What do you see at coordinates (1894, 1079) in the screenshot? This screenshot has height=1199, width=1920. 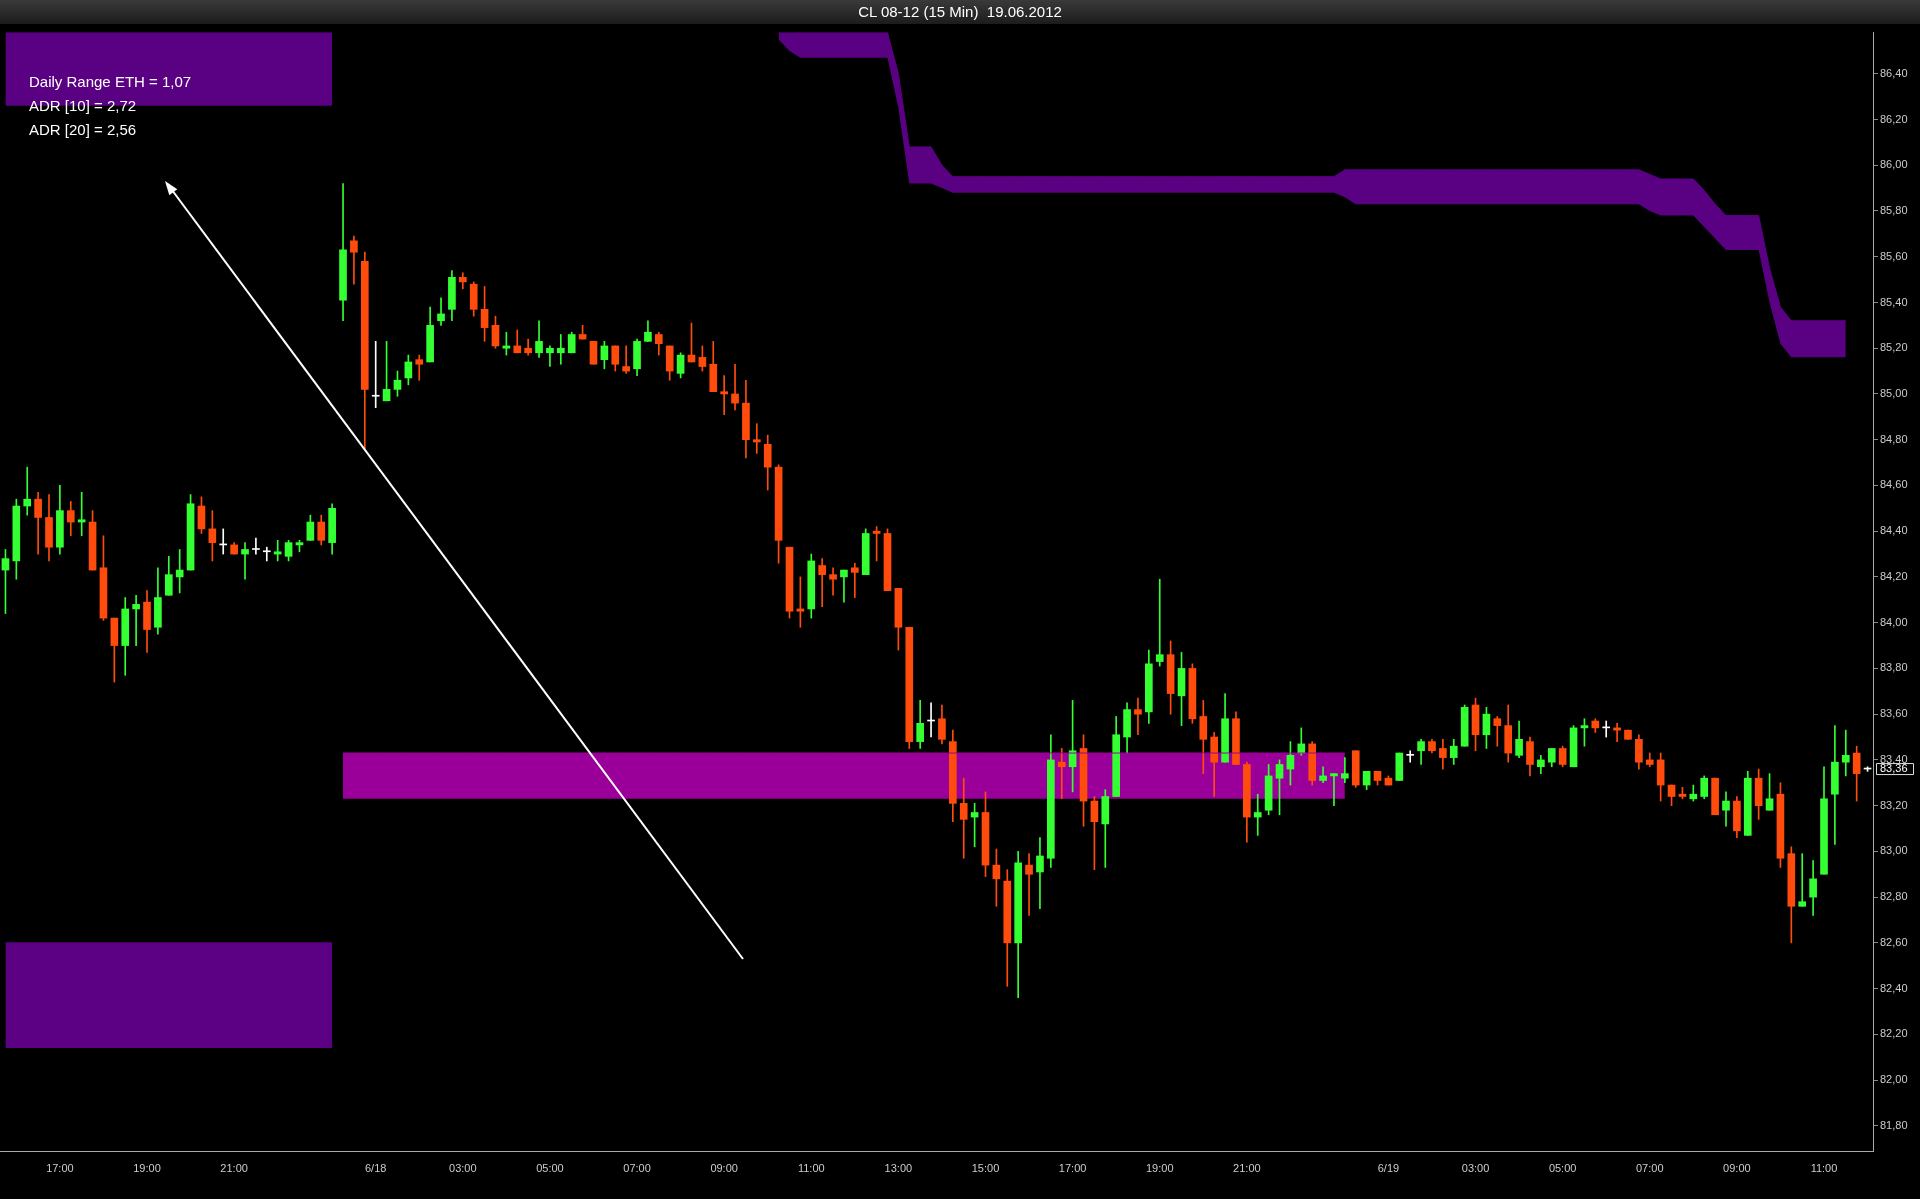 I see `y-tick-label: 82,00` at bounding box center [1894, 1079].